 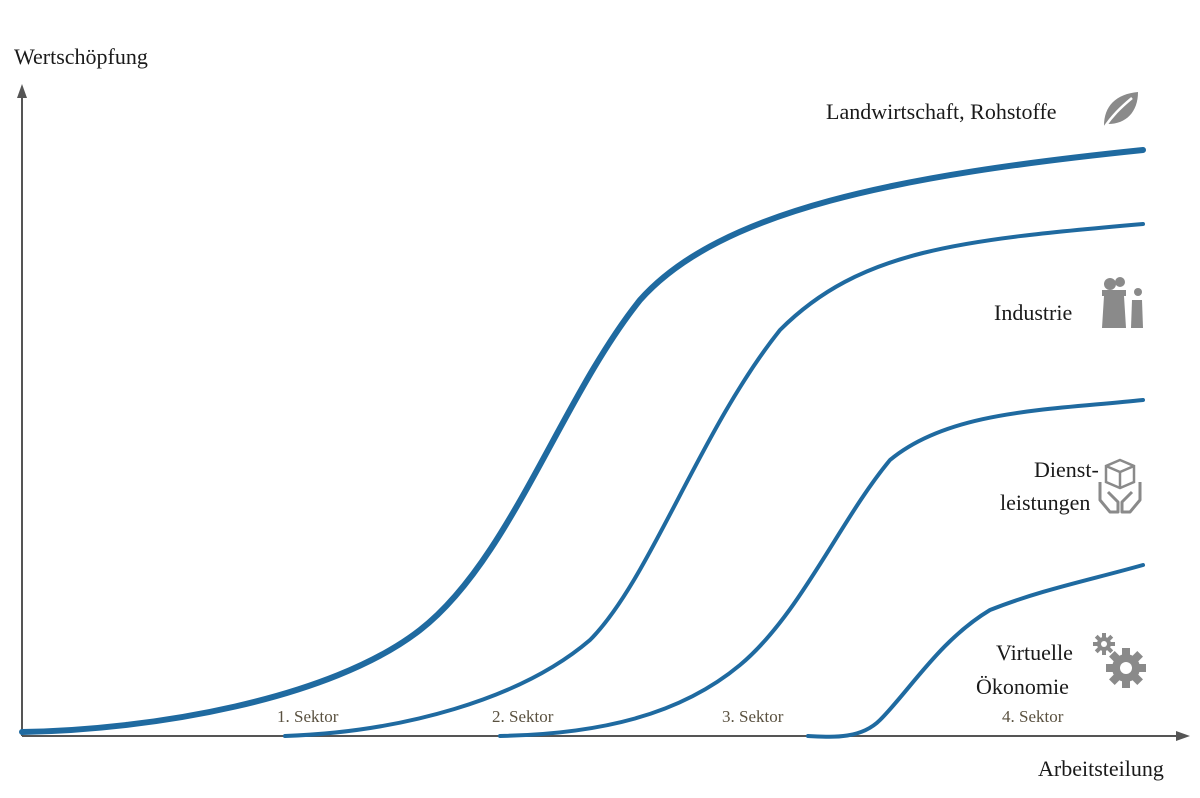 I want to click on label-landwirtschaft: Landwirtschaft, Rohstoffe, so click(x=941, y=111).